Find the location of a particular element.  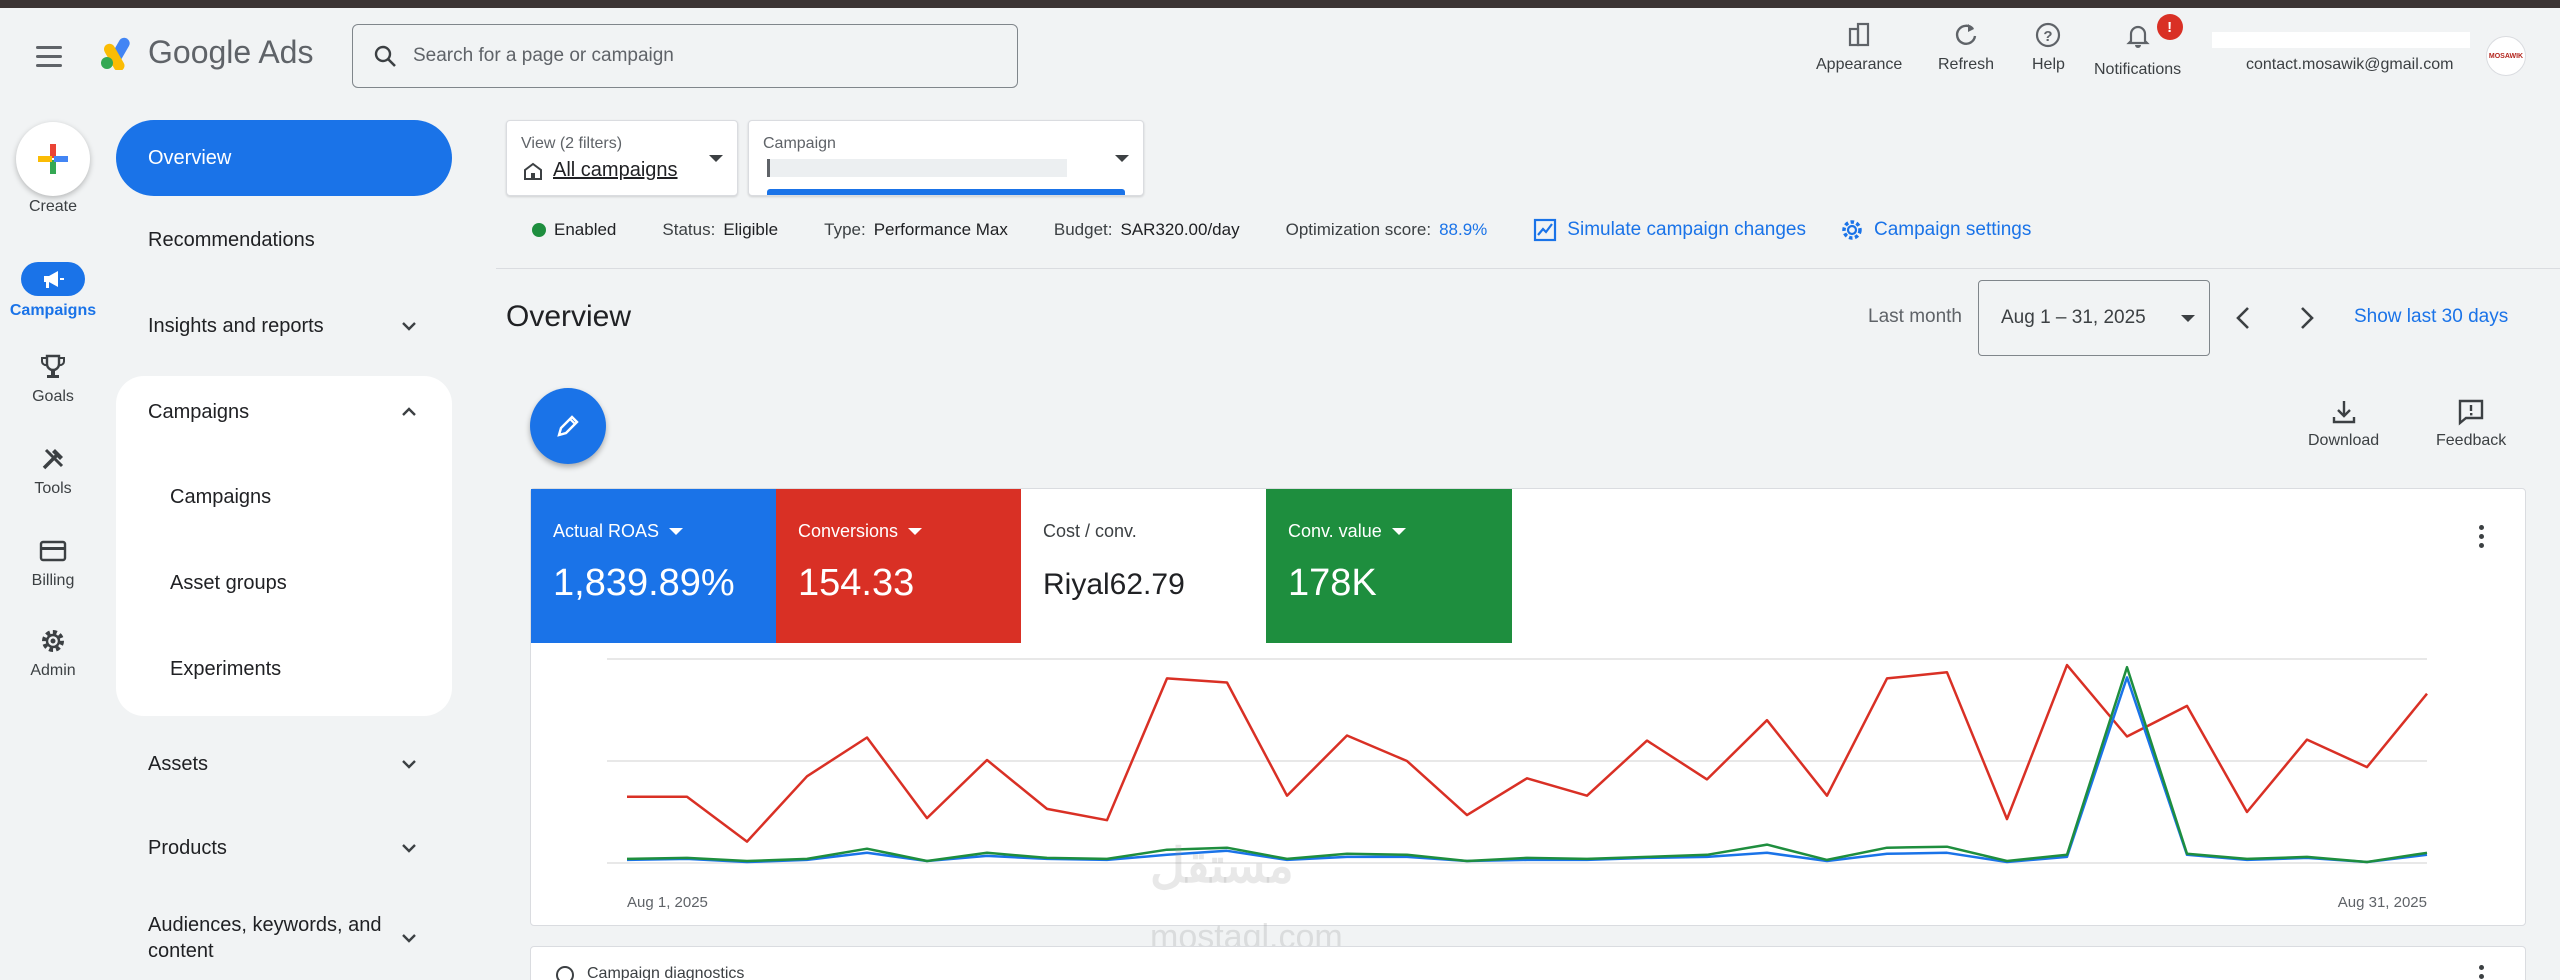

campaign-selected-indicator is located at coordinates (946, 192).